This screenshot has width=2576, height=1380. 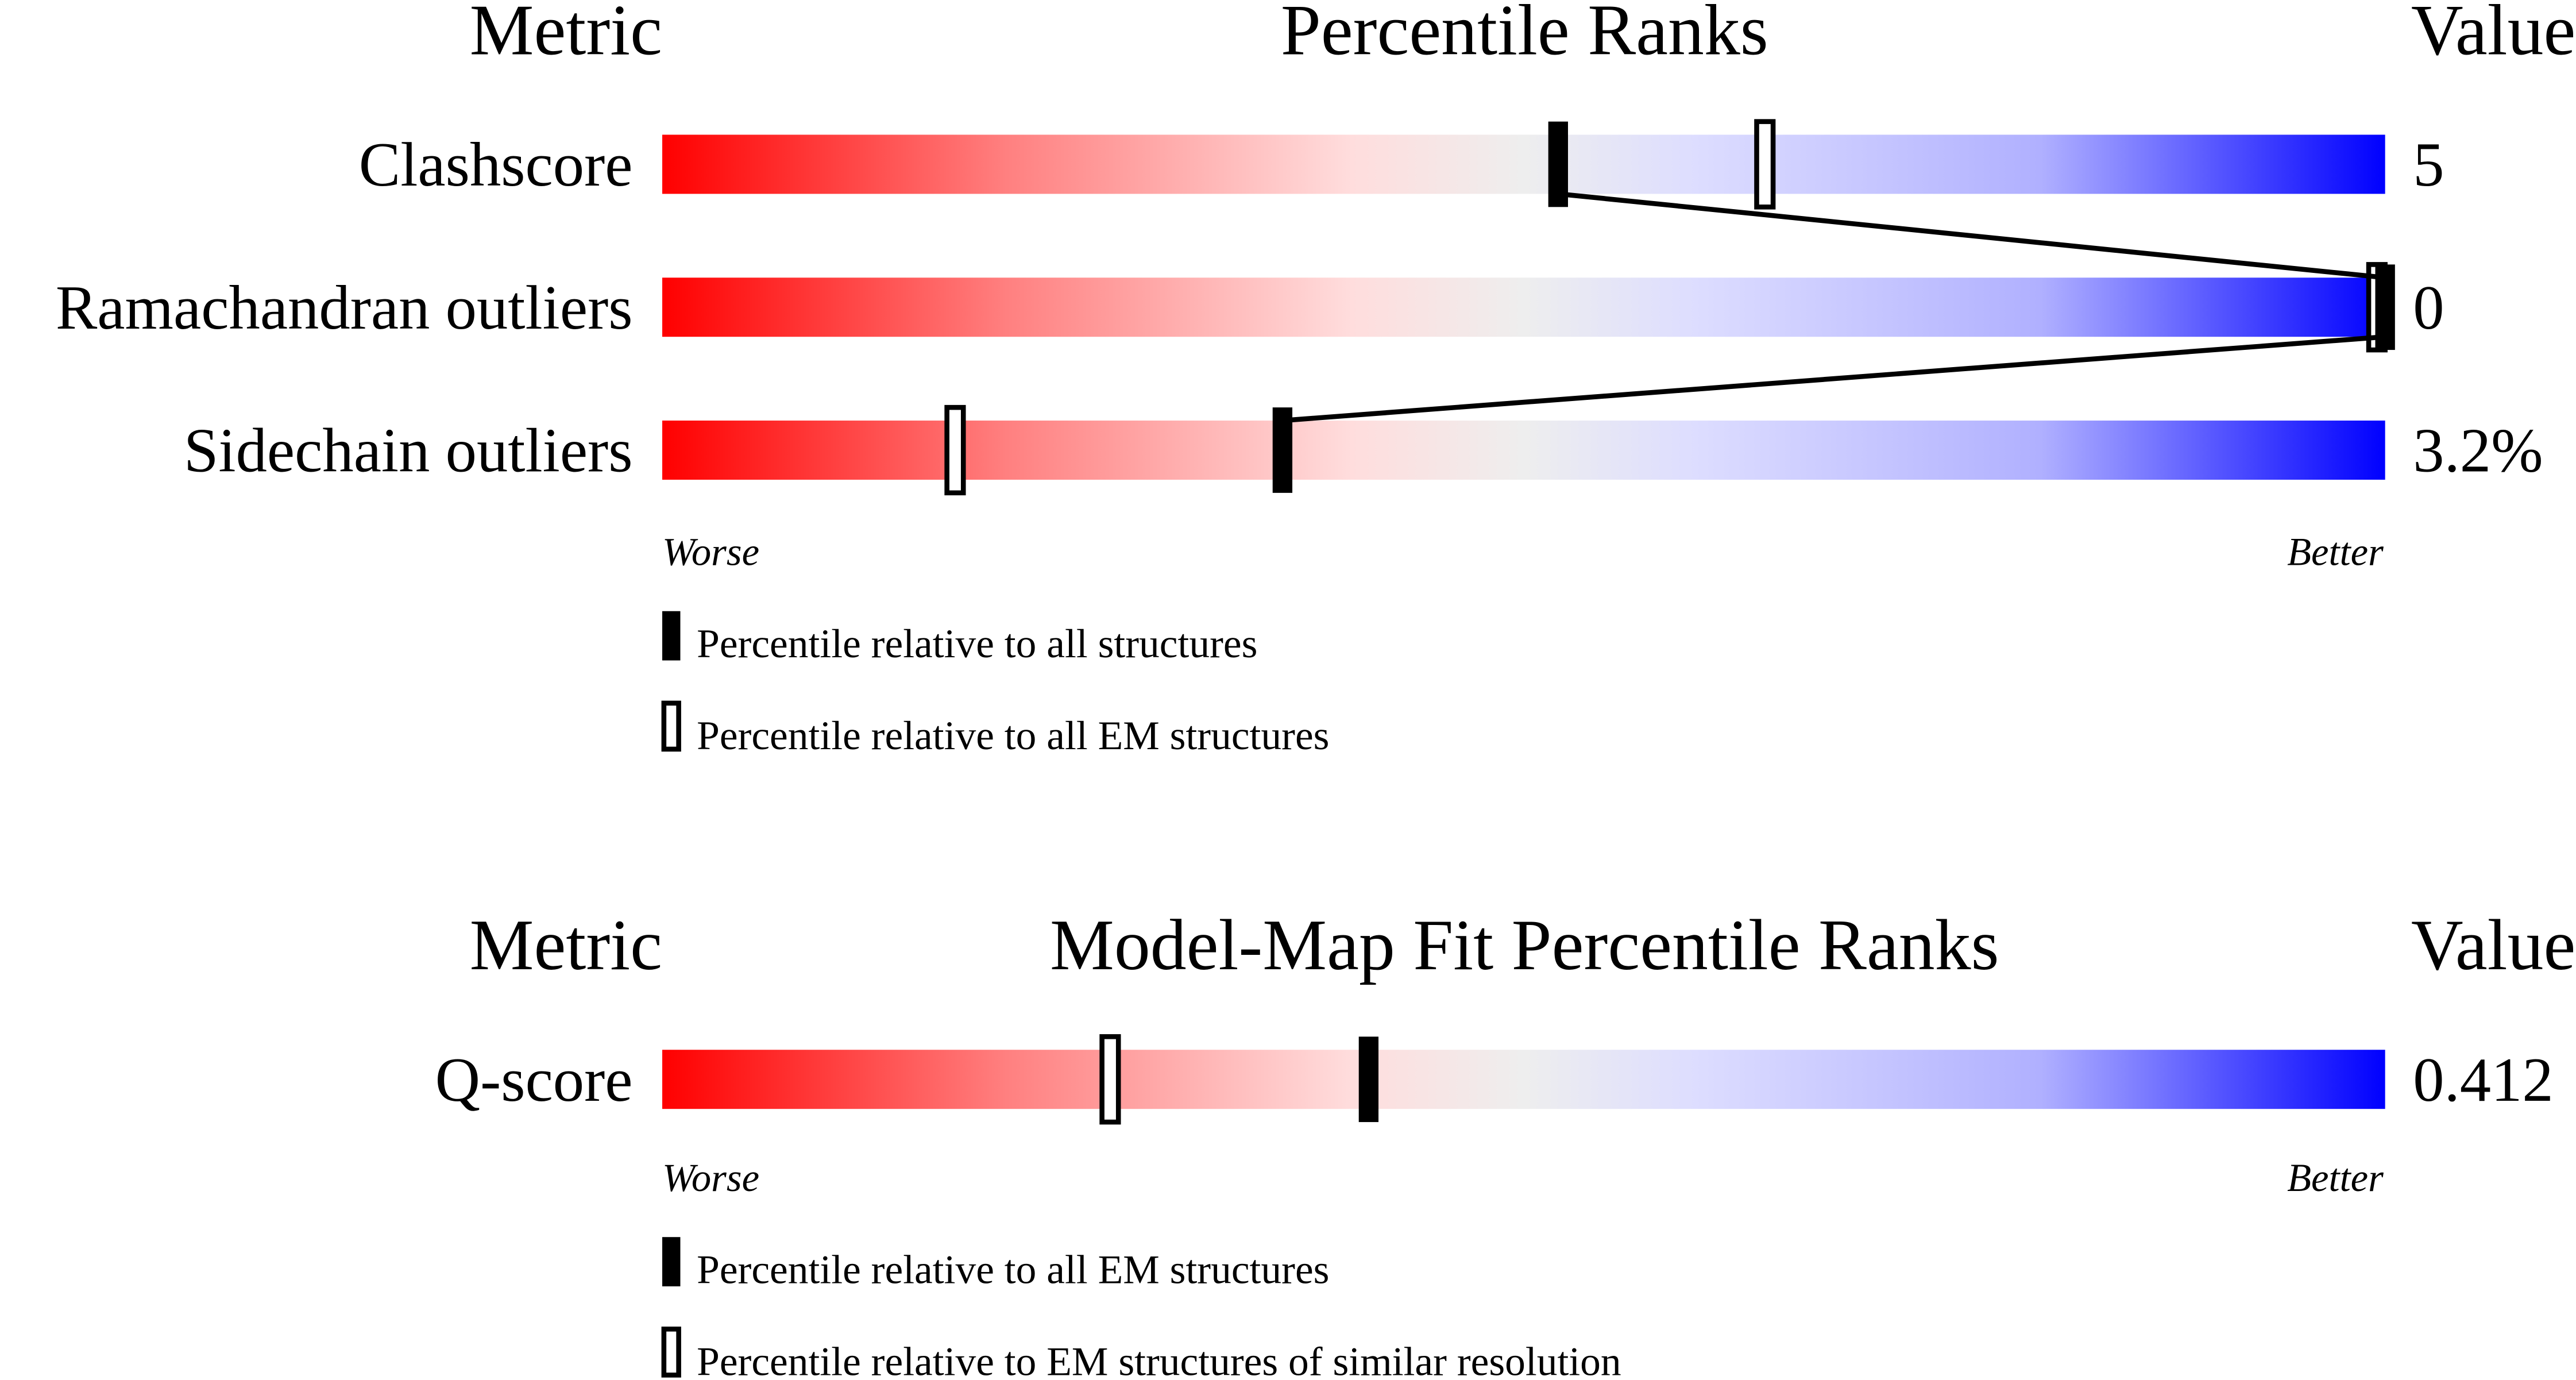 I want to click on metric-value: 5, so click(x=2428, y=164).